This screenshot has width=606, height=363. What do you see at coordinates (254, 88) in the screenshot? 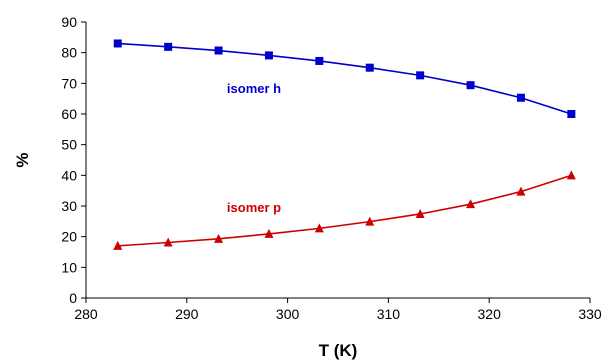
I see `annotation-isomer-h: isomer h` at bounding box center [254, 88].